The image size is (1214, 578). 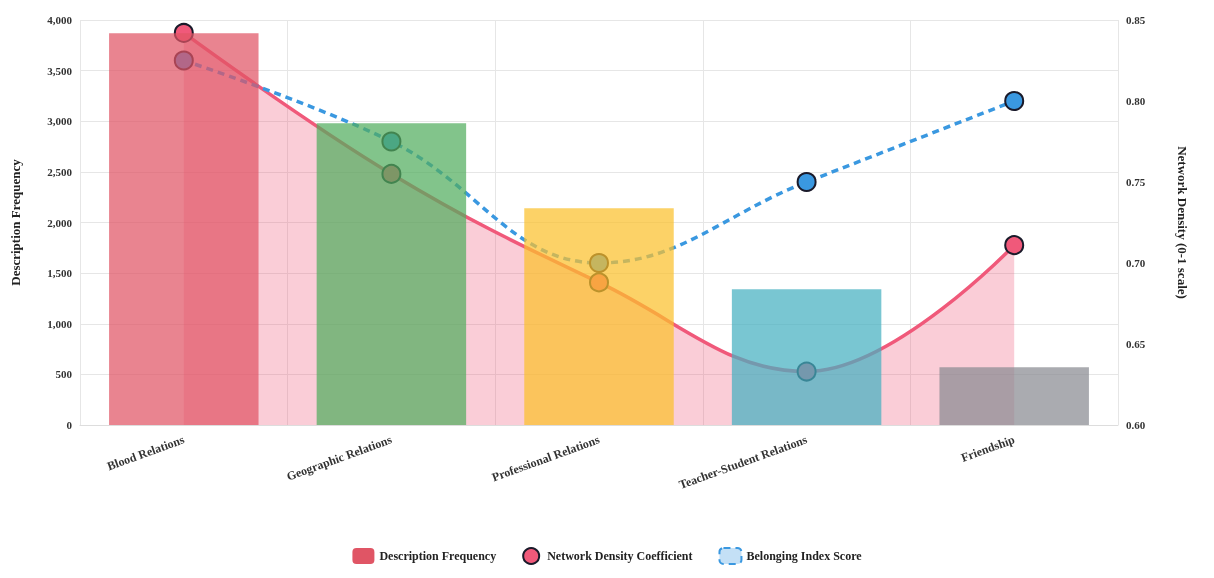 I want to click on y-tick-label: 1,000, so click(x=60, y=323).